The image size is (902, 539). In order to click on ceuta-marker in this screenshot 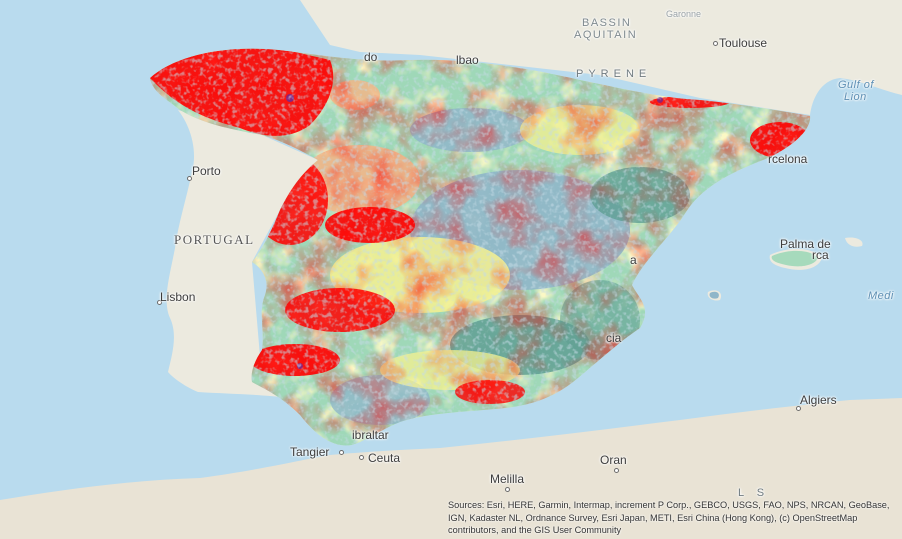, I will do `click(361, 457)`.